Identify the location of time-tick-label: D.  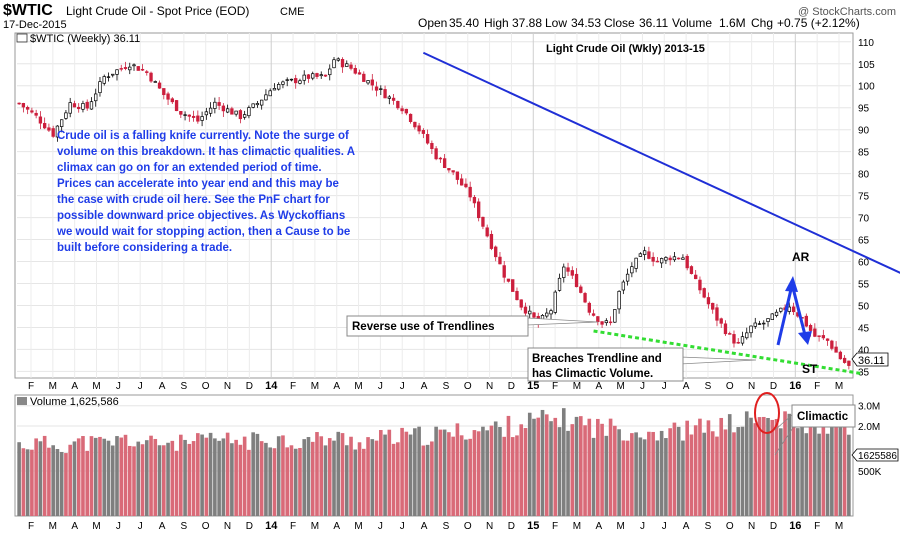
(773, 386).